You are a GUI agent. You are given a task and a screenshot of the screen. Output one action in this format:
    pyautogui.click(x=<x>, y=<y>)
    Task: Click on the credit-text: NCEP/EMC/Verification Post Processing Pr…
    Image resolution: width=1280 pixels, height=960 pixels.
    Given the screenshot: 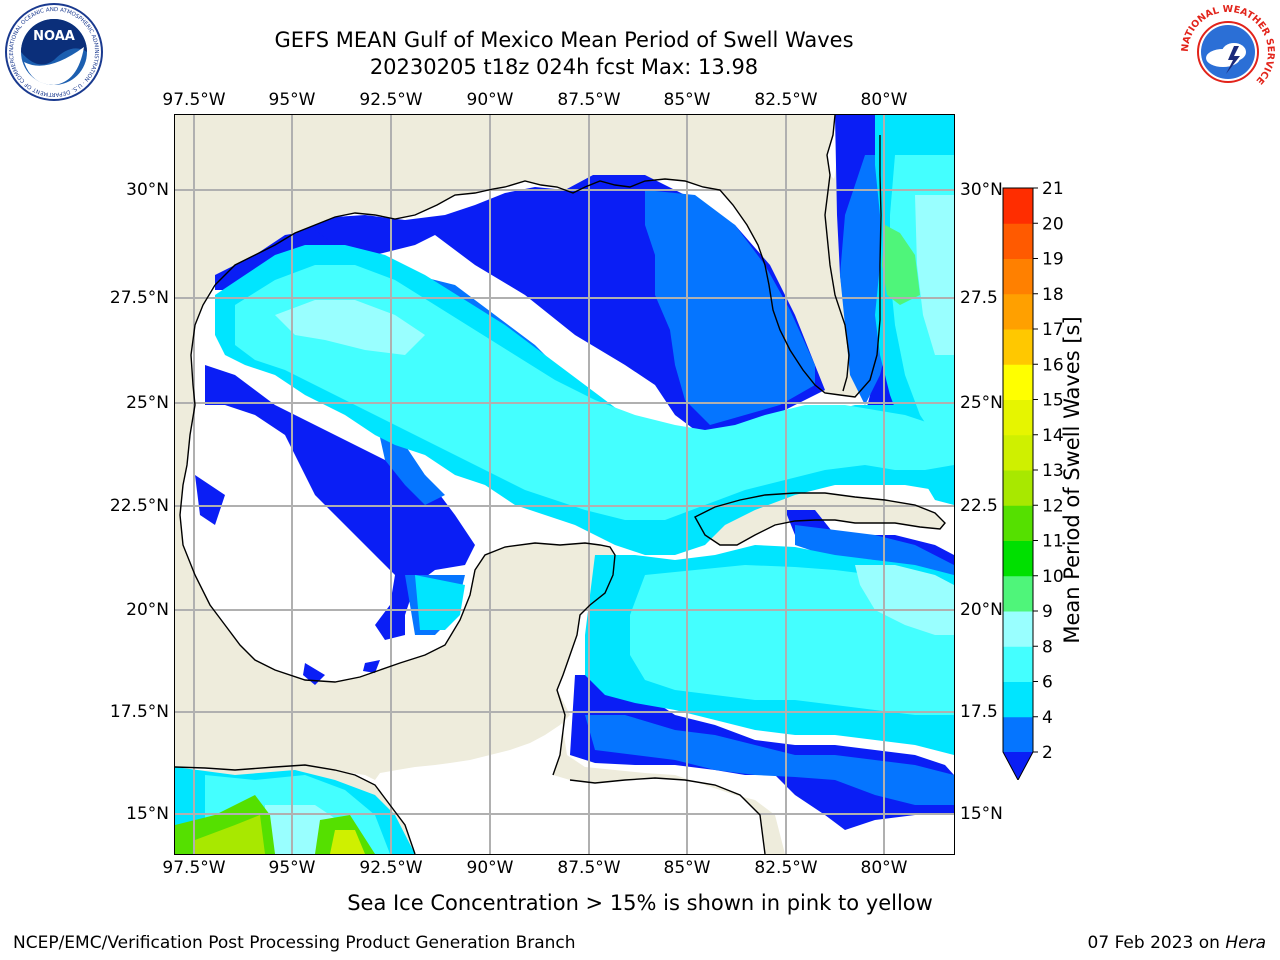 What is the action you would take?
    pyautogui.click(x=294, y=943)
    